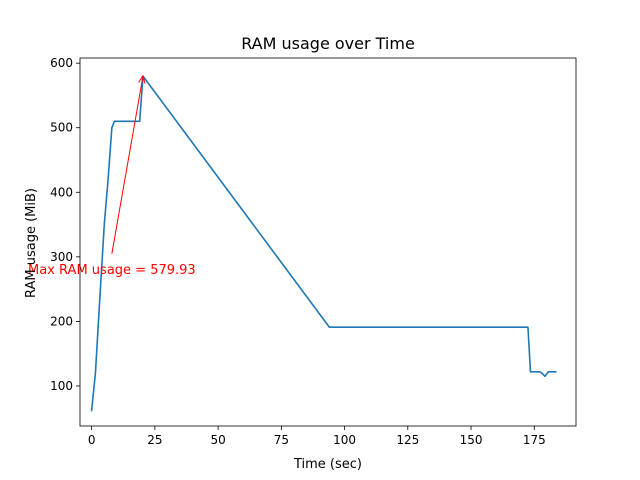  Describe the element at coordinates (61, 63) in the screenshot. I see `y-tick-label: 600` at that location.